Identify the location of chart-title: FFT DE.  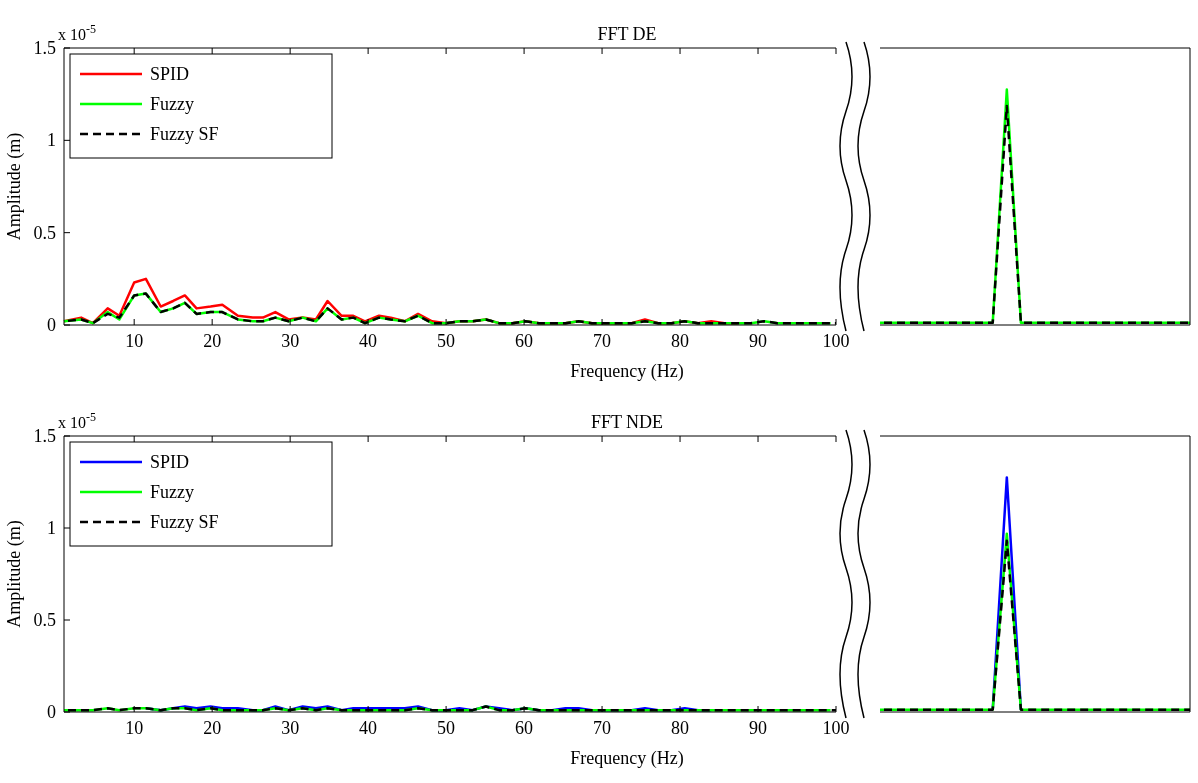
(627, 34).